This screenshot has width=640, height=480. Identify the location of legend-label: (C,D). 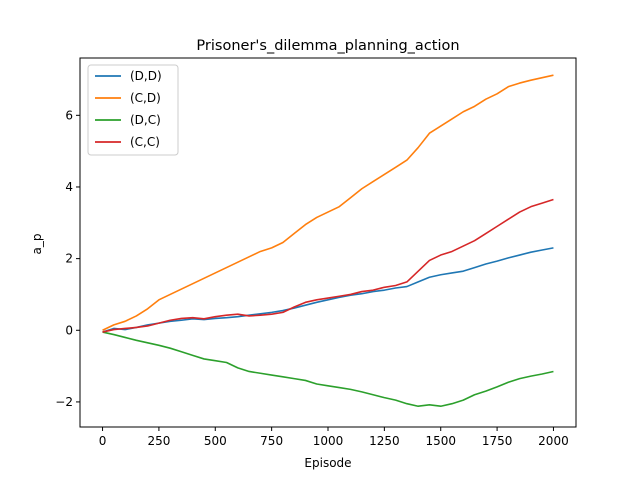
(145, 98).